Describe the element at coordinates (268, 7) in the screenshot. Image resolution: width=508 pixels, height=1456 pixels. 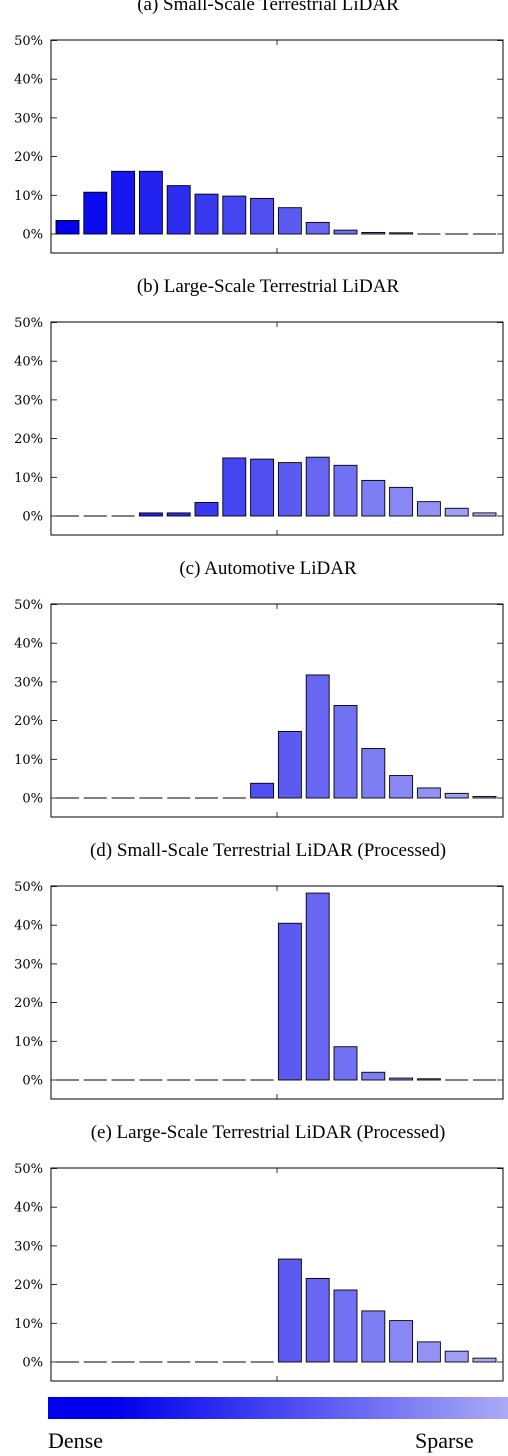
I see `chart-title: (a) Small-Scale Terrestrial LiDAR` at that location.